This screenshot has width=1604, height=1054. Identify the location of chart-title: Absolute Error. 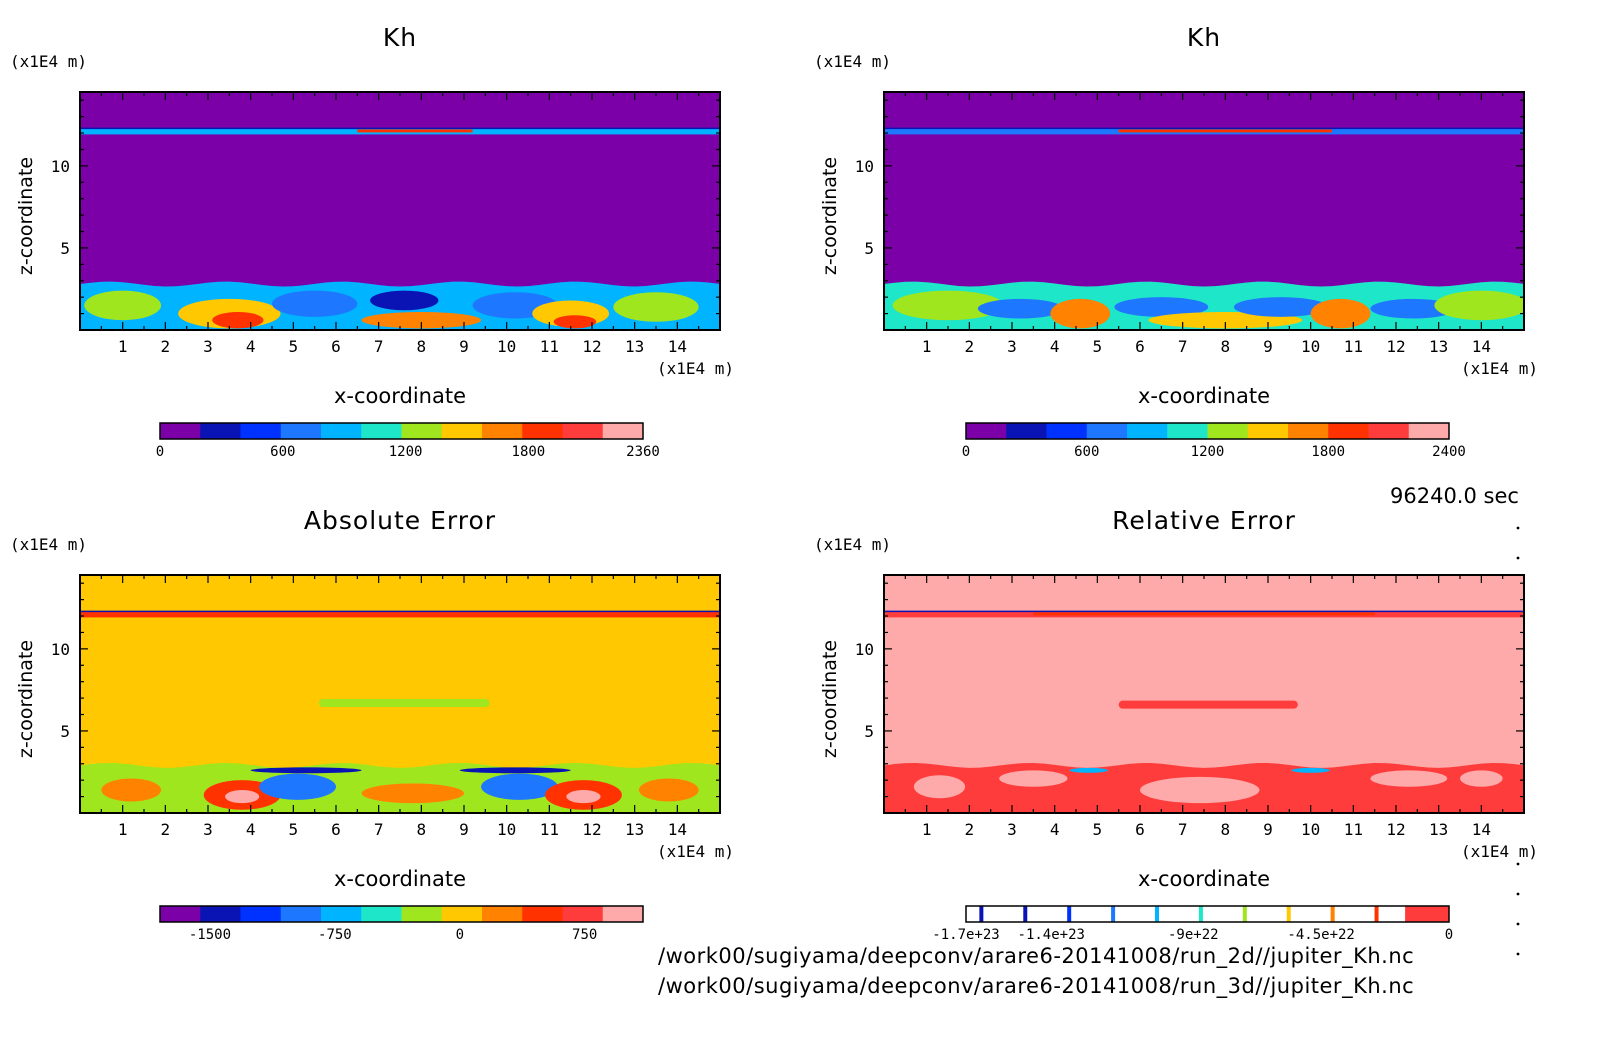
(400, 520).